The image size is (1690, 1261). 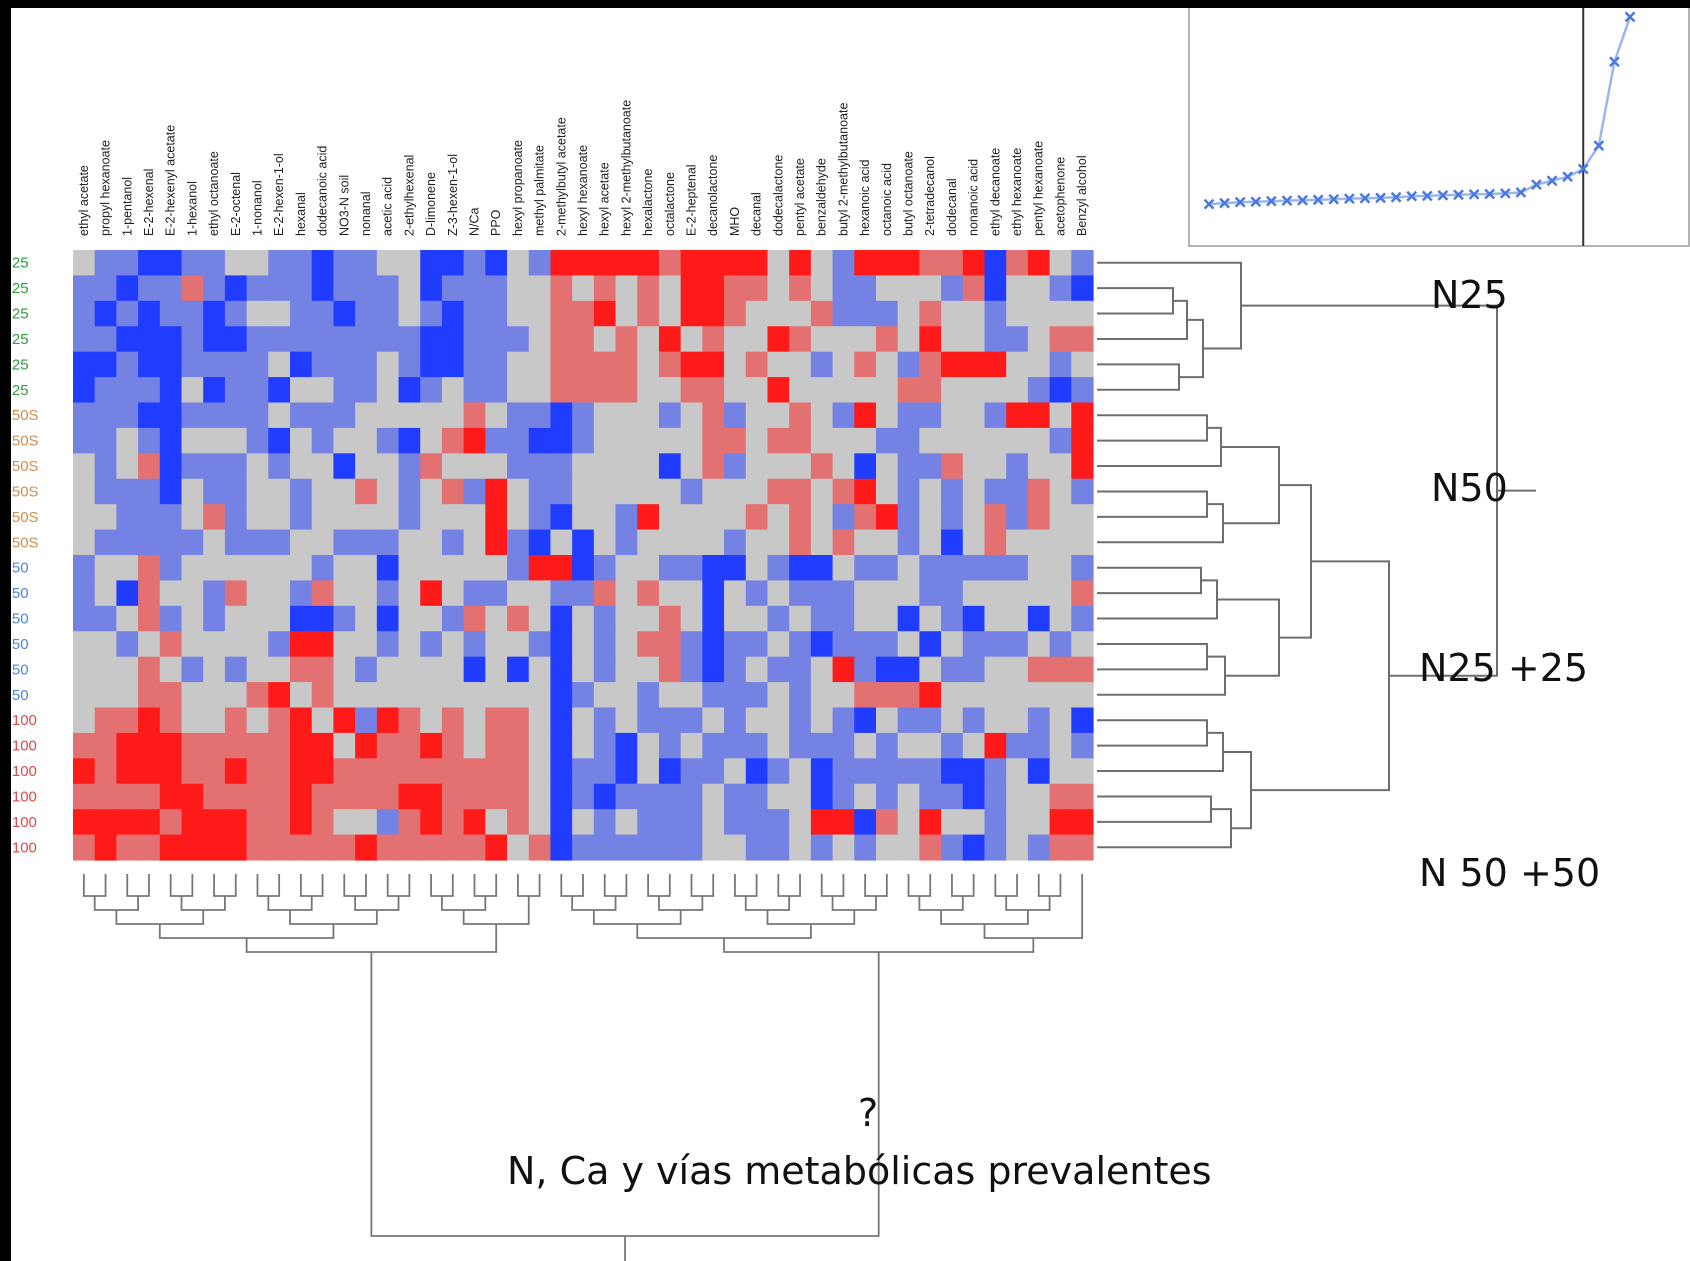 I want to click on inset-line, so click(x=1420, y=111).